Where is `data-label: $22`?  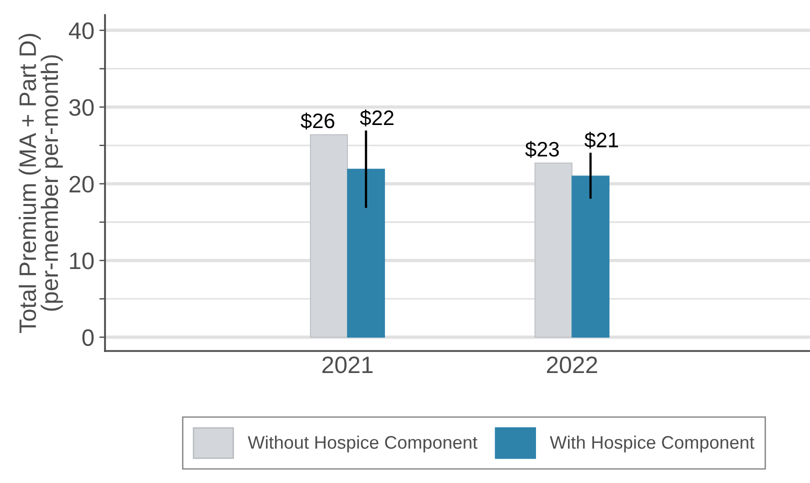
data-label: $22 is located at coordinates (377, 118).